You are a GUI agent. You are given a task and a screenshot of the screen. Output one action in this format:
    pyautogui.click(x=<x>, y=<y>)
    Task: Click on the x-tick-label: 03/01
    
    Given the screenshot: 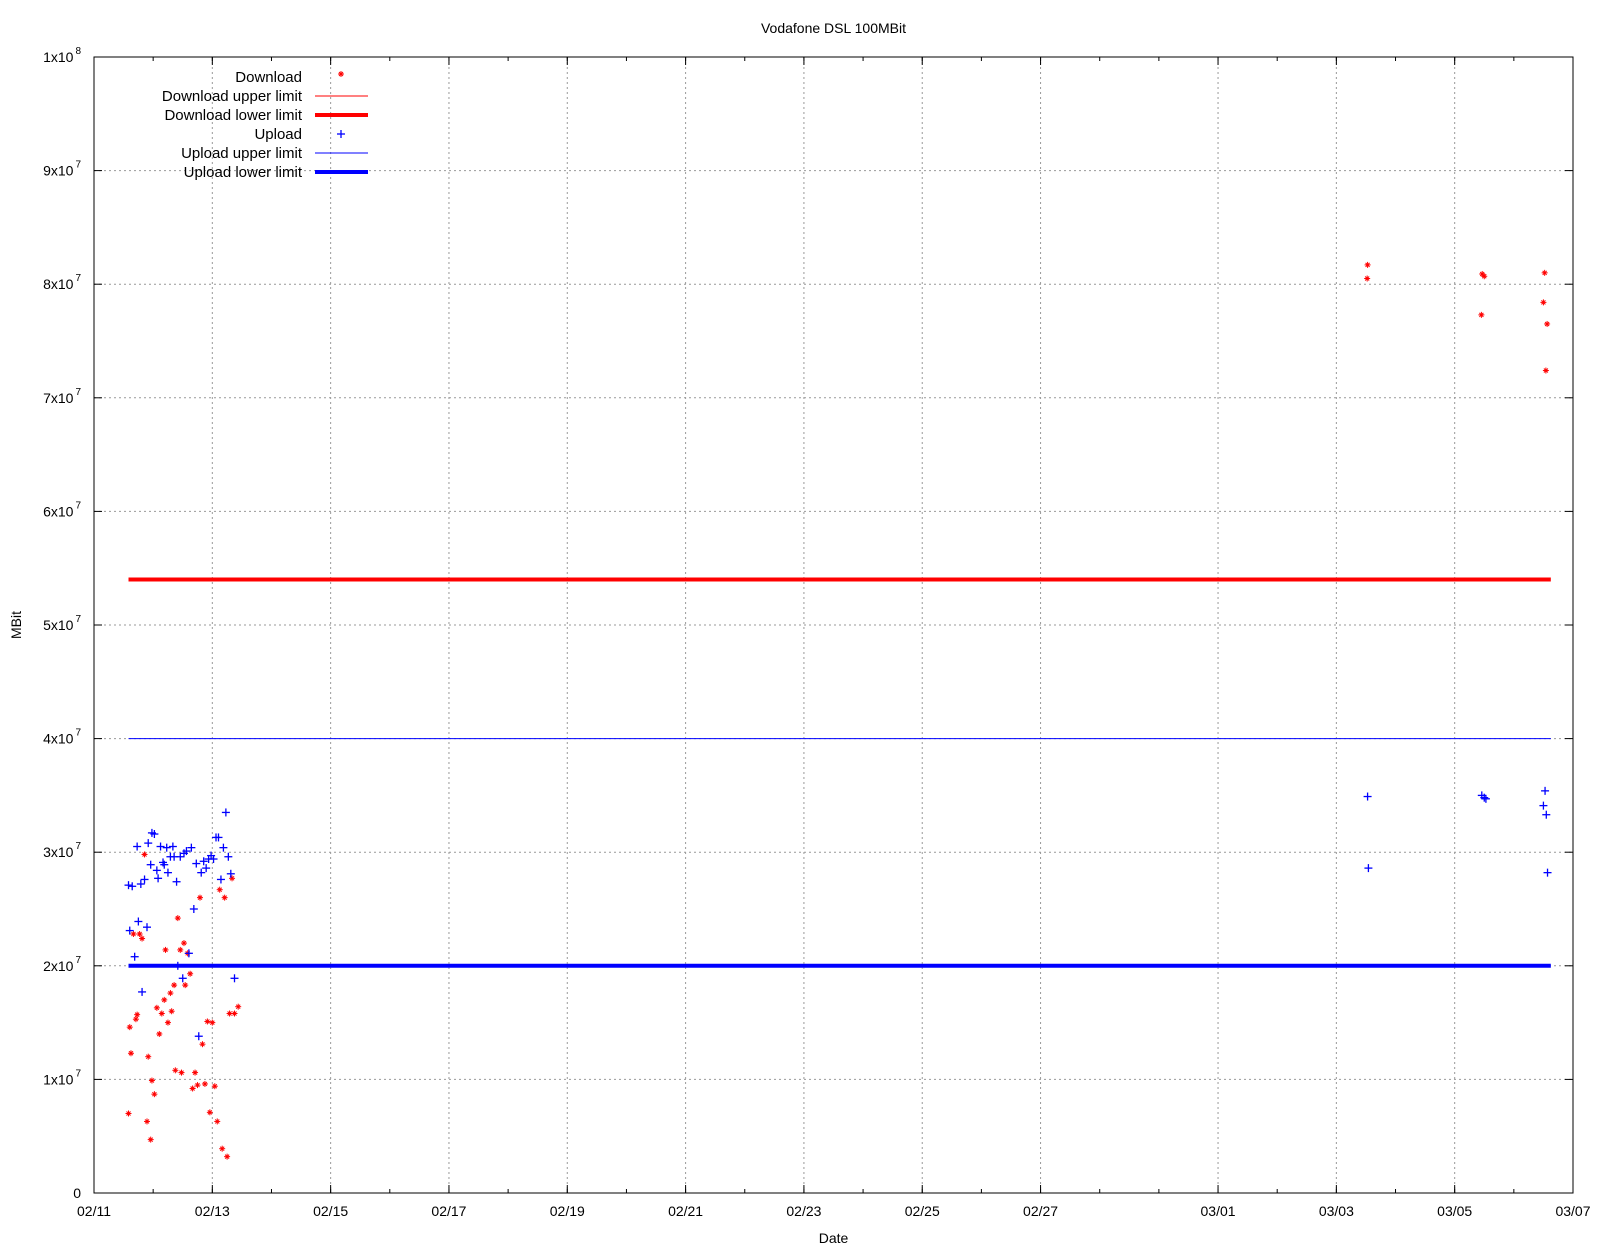 What is the action you would take?
    pyautogui.click(x=1218, y=1211)
    